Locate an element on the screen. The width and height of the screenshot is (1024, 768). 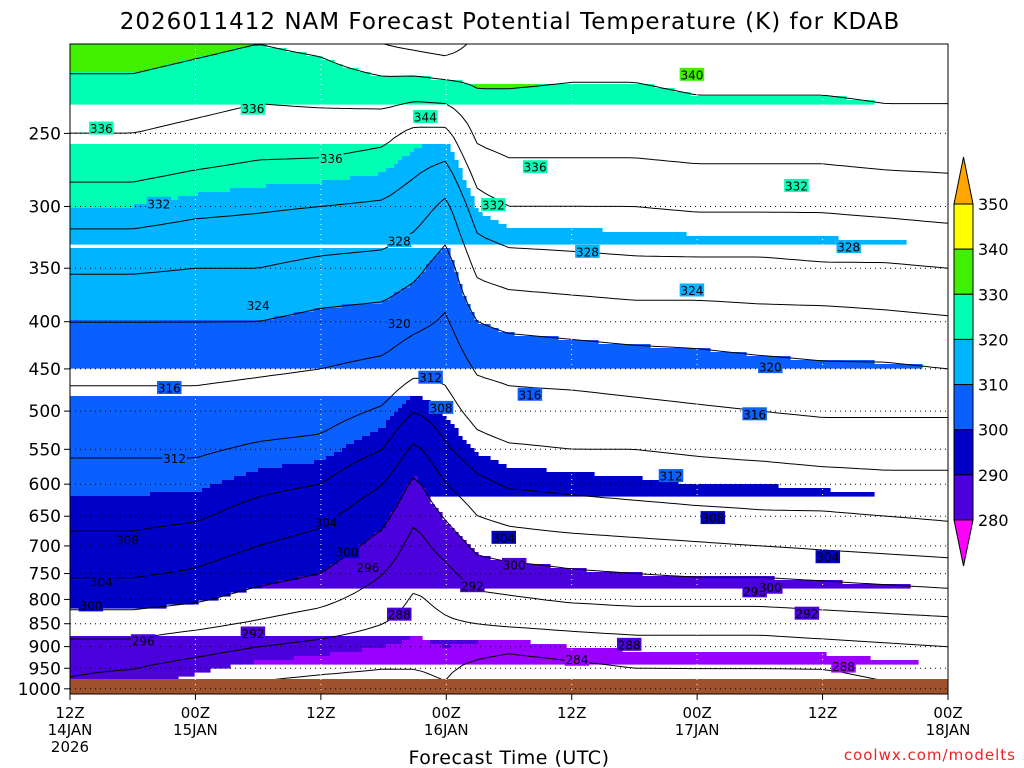
y-tick-label-950: 950 is located at coordinates (45, 669).